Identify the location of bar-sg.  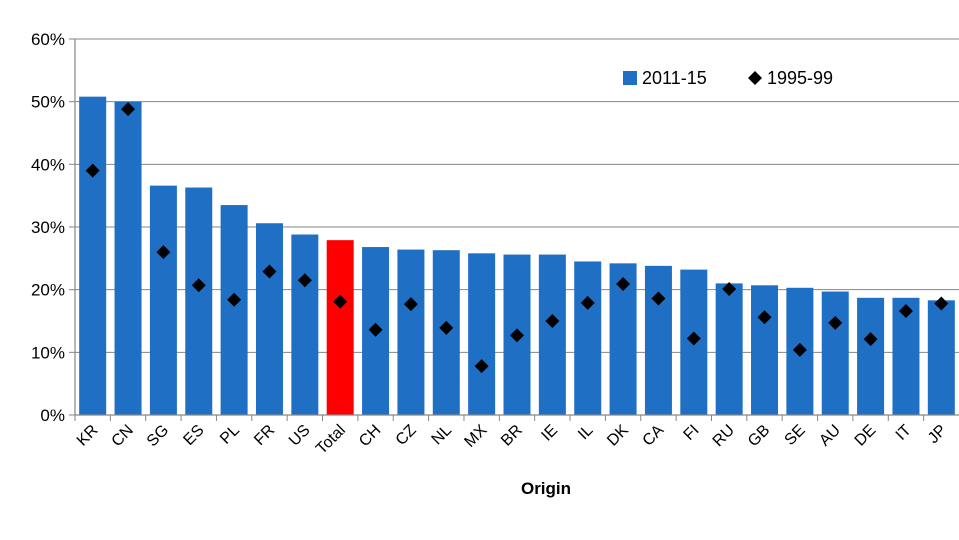
(163, 300).